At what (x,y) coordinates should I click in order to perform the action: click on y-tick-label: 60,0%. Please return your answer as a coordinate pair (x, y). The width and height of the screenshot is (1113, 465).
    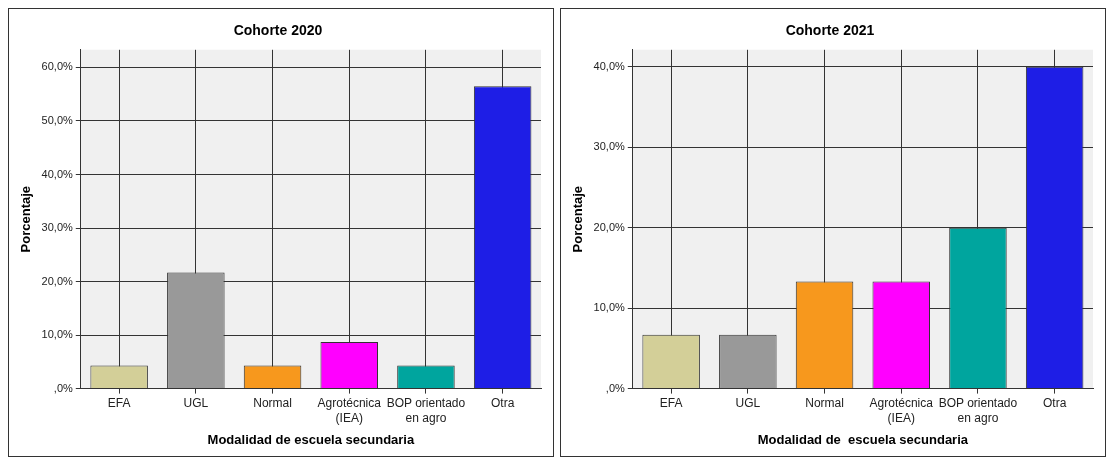
    Looking at the image, I should click on (57, 66).